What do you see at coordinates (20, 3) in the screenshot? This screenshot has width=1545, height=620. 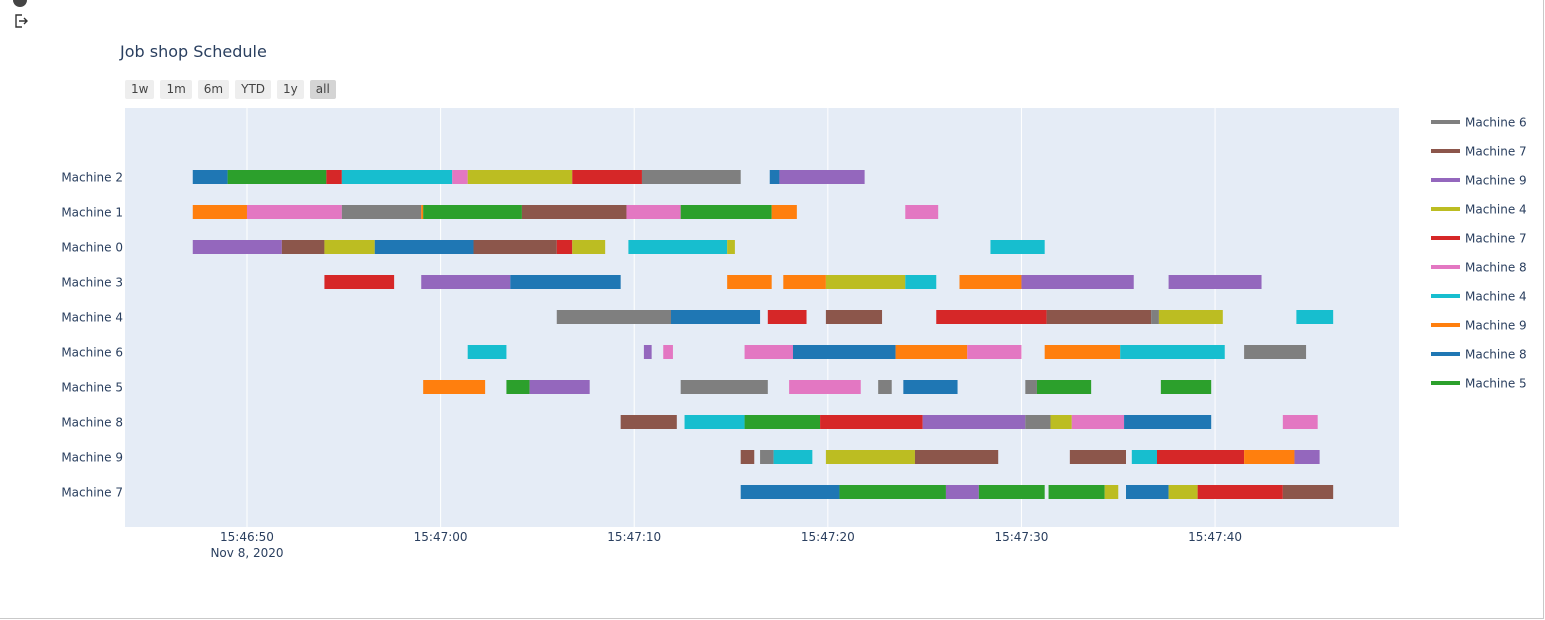 I see `toolbar-circle-icon` at bounding box center [20, 3].